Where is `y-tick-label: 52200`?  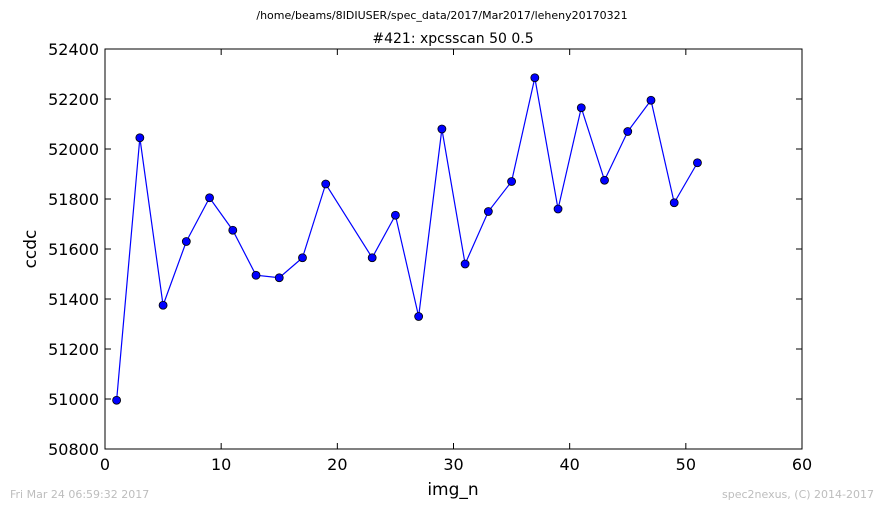
y-tick-label: 52200 is located at coordinates (73, 99).